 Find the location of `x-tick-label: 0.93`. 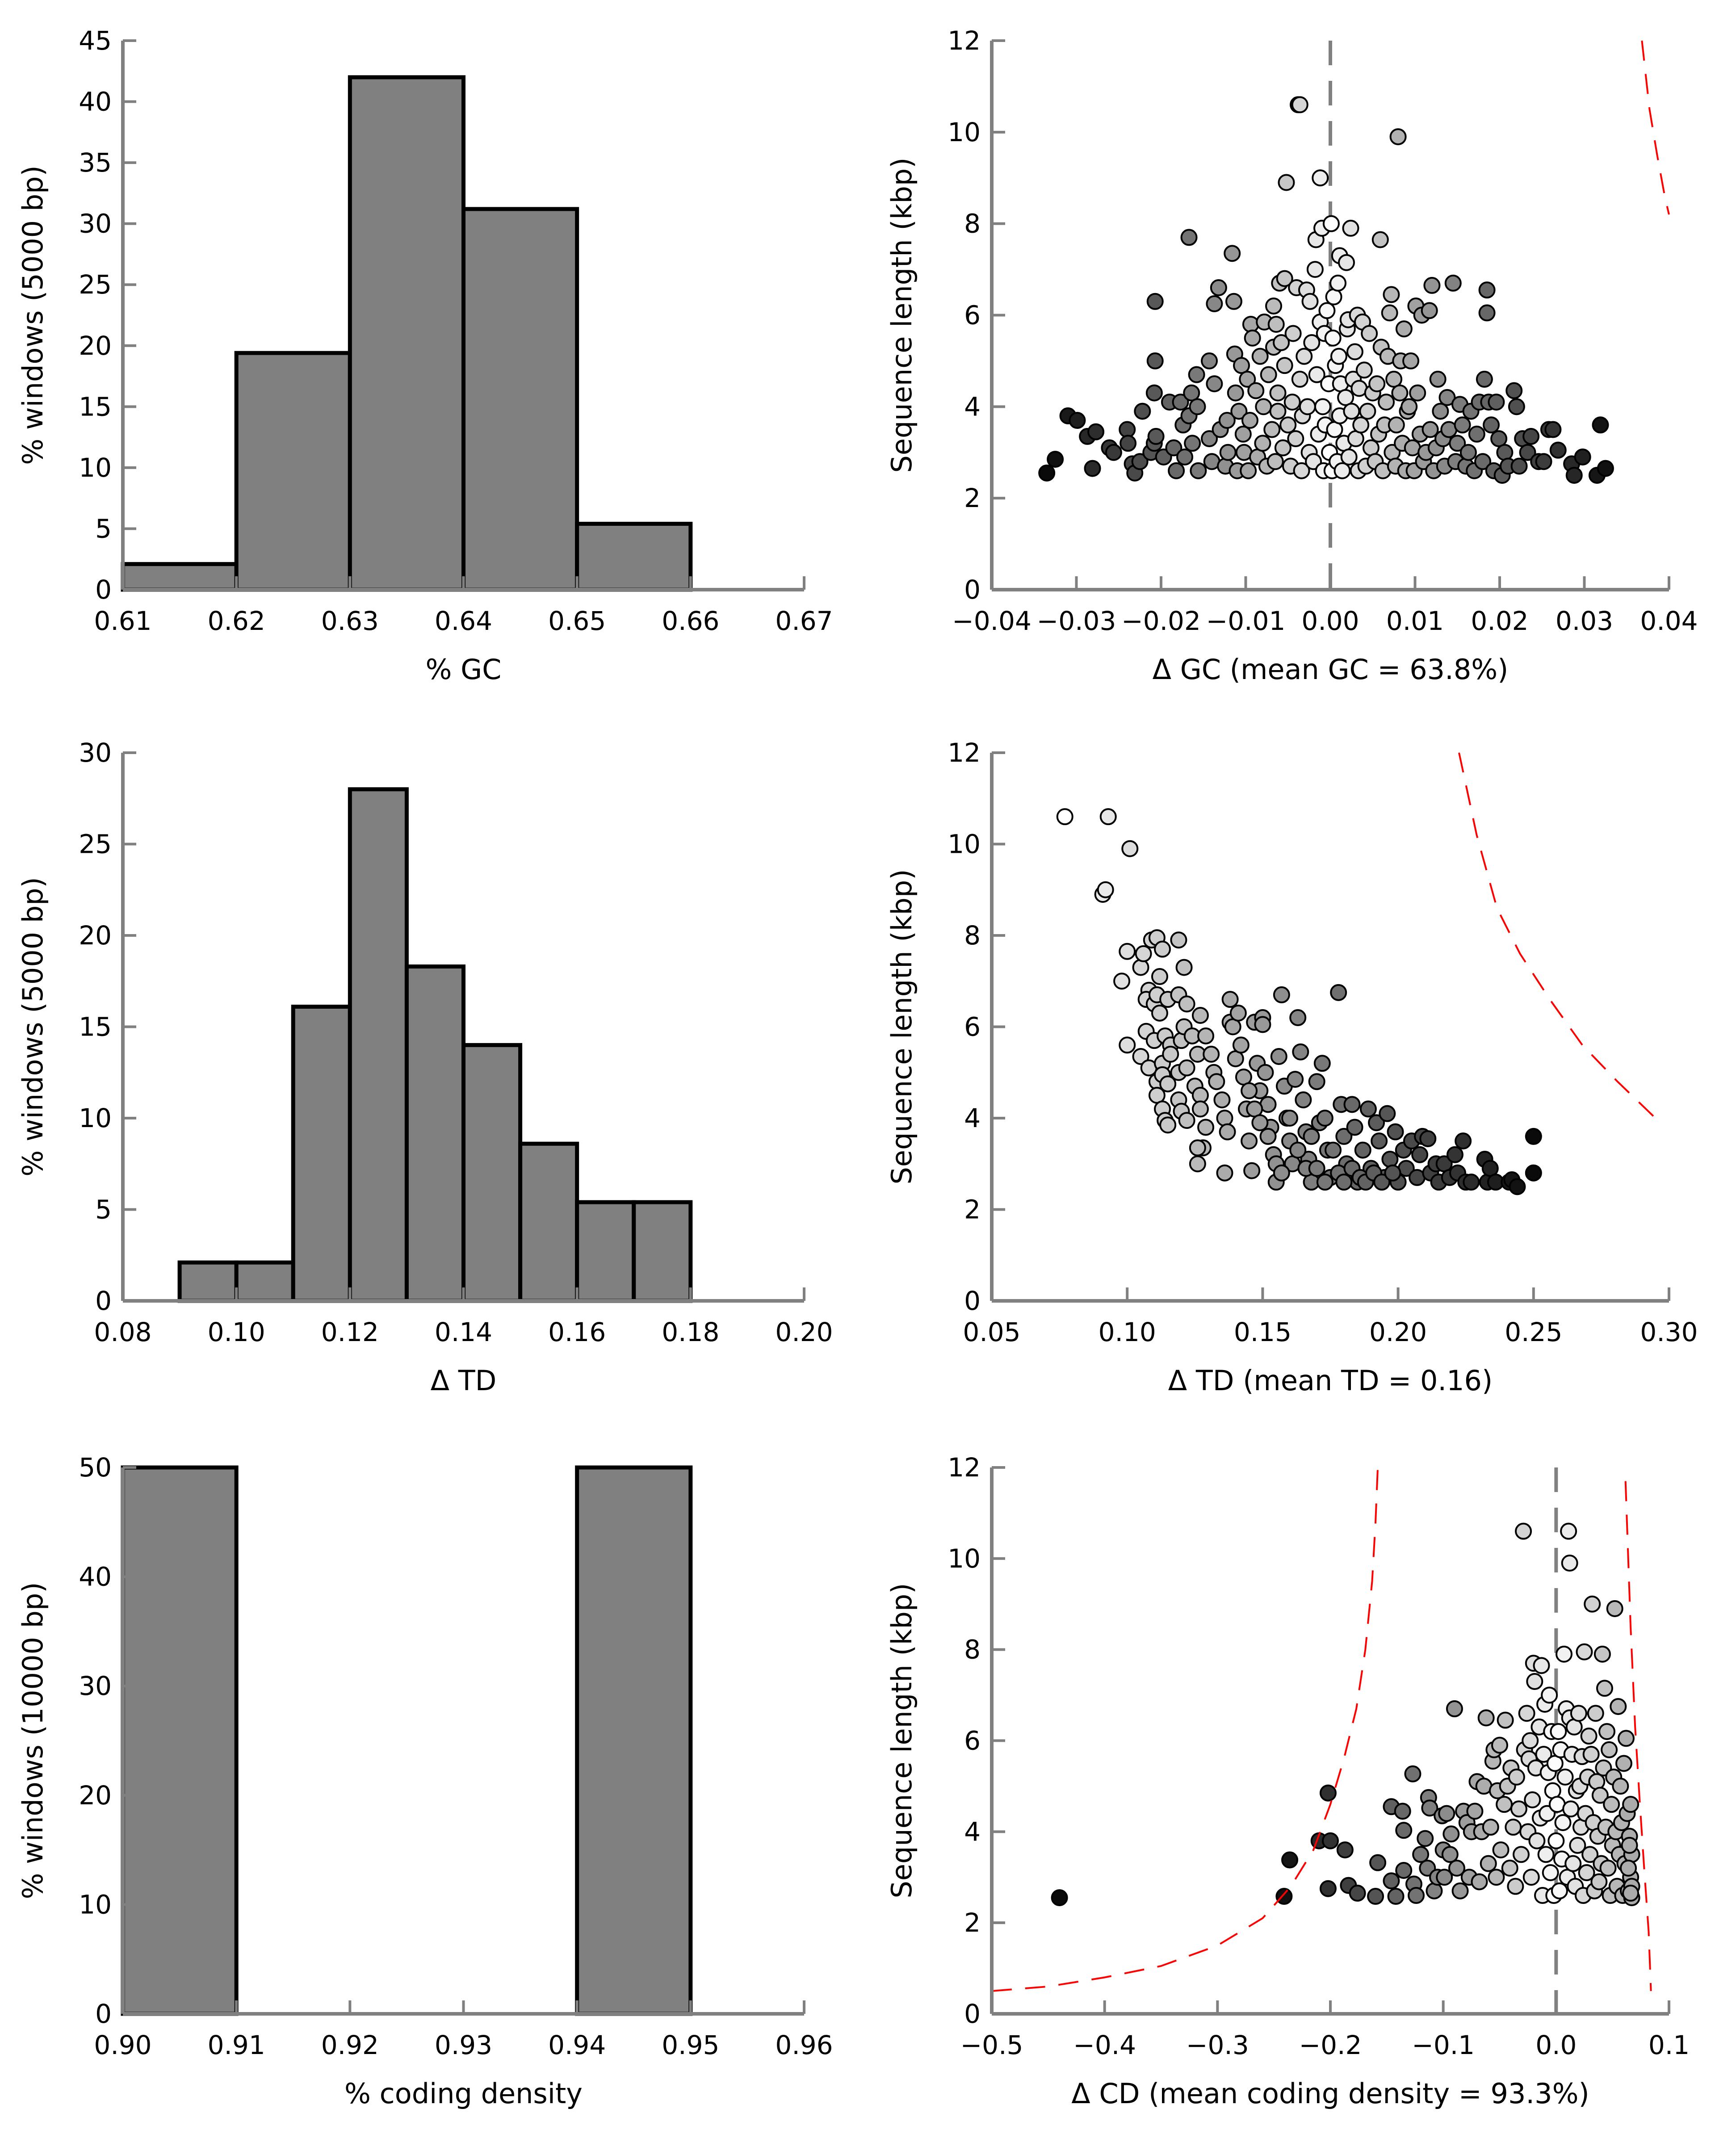

x-tick-label: 0.93 is located at coordinates (463, 2045).